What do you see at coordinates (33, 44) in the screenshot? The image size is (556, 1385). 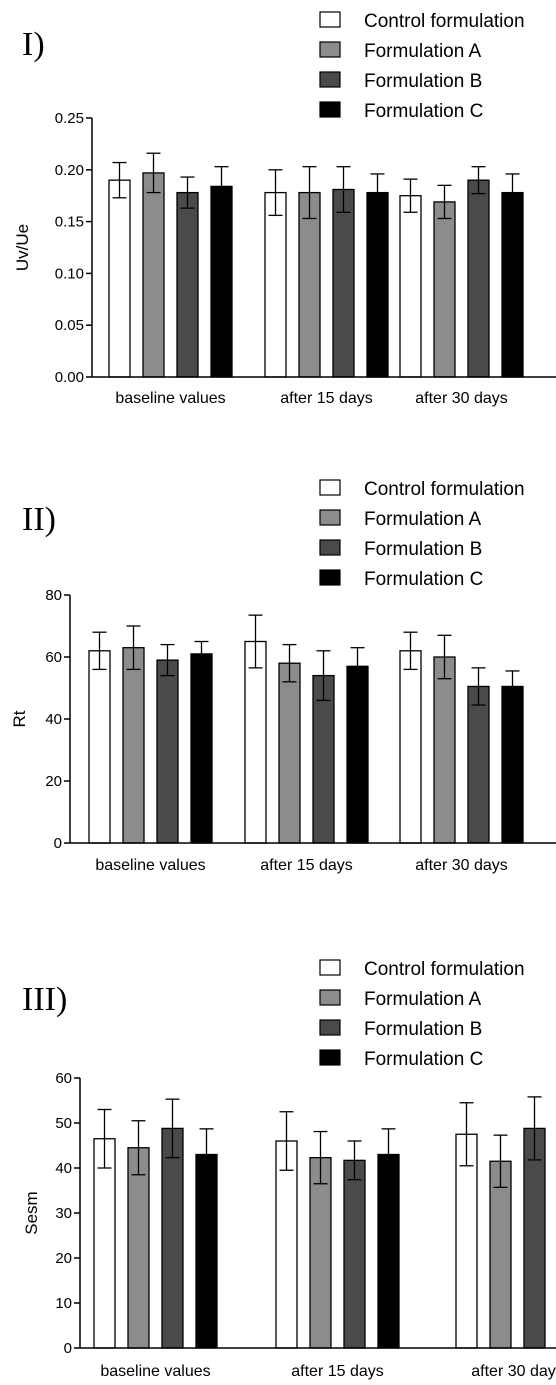 I see `panel-label: I)` at bounding box center [33, 44].